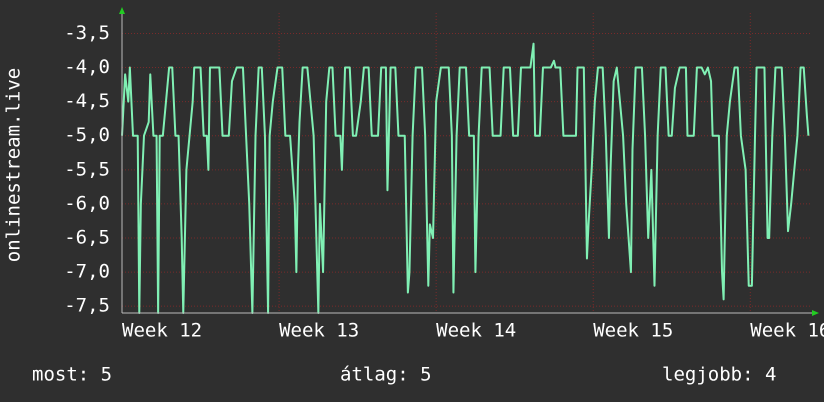  I want to click on x-tick-label: Week 12, so click(162, 331).